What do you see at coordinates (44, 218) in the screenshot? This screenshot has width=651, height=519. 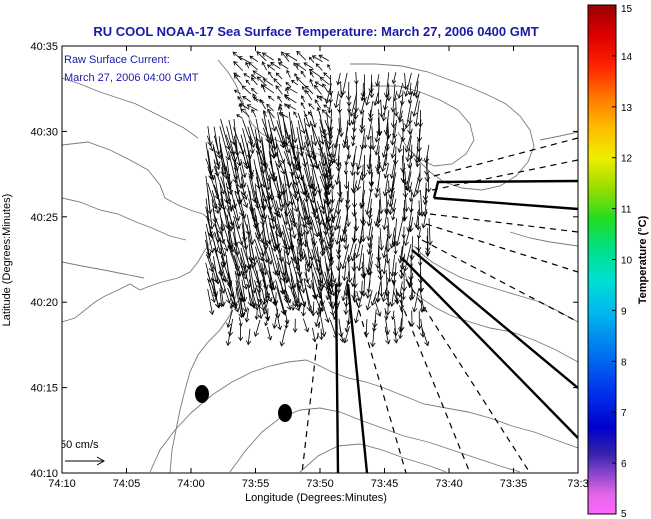 I see `y-tick-label: 40:25` at bounding box center [44, 218].